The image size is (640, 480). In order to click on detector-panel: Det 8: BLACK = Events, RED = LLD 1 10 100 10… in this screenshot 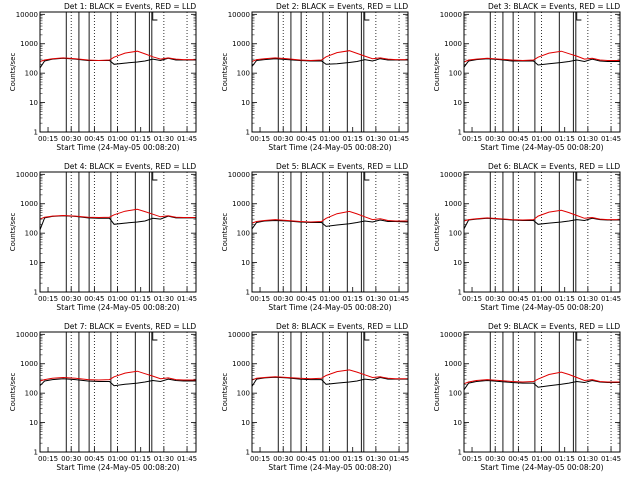, I will do `click(315, 397)`.